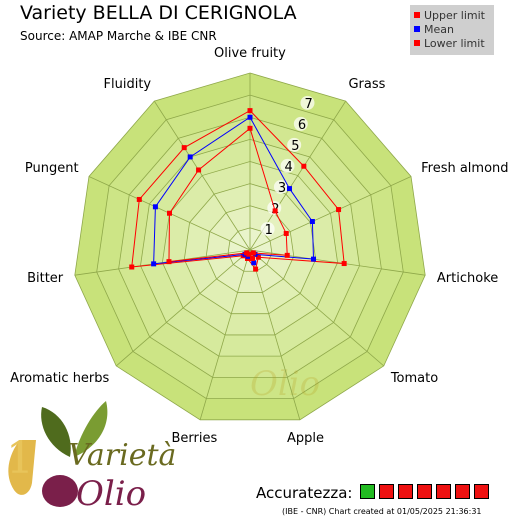 This screenshot has width=530, height=530. I want to click on logo-olive, so click(60, 491).